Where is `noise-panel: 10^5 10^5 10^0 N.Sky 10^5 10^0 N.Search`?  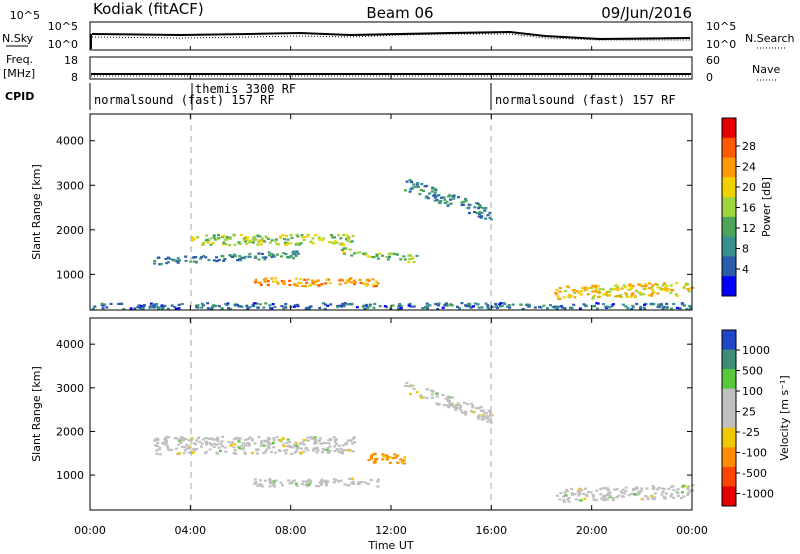 noise-panel: 10^5 10^5 10^0 N.Sky 10^5 10^0 N.Search is located at coordinates (398, 30).